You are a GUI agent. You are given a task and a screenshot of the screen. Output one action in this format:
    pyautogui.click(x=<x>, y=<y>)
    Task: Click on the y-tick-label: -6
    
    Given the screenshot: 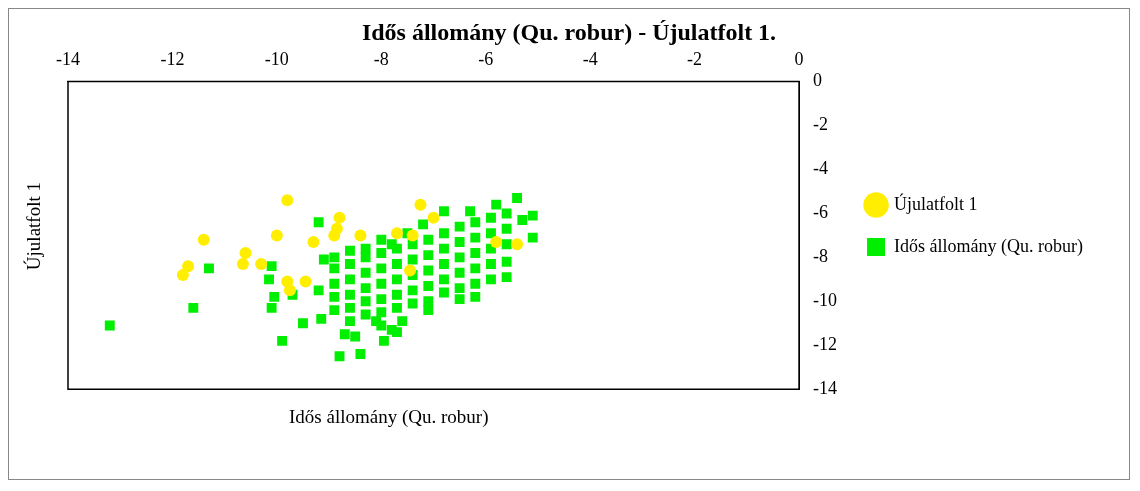 What is the action you would take?
    pyautogui.click(x=821, y=212)
    